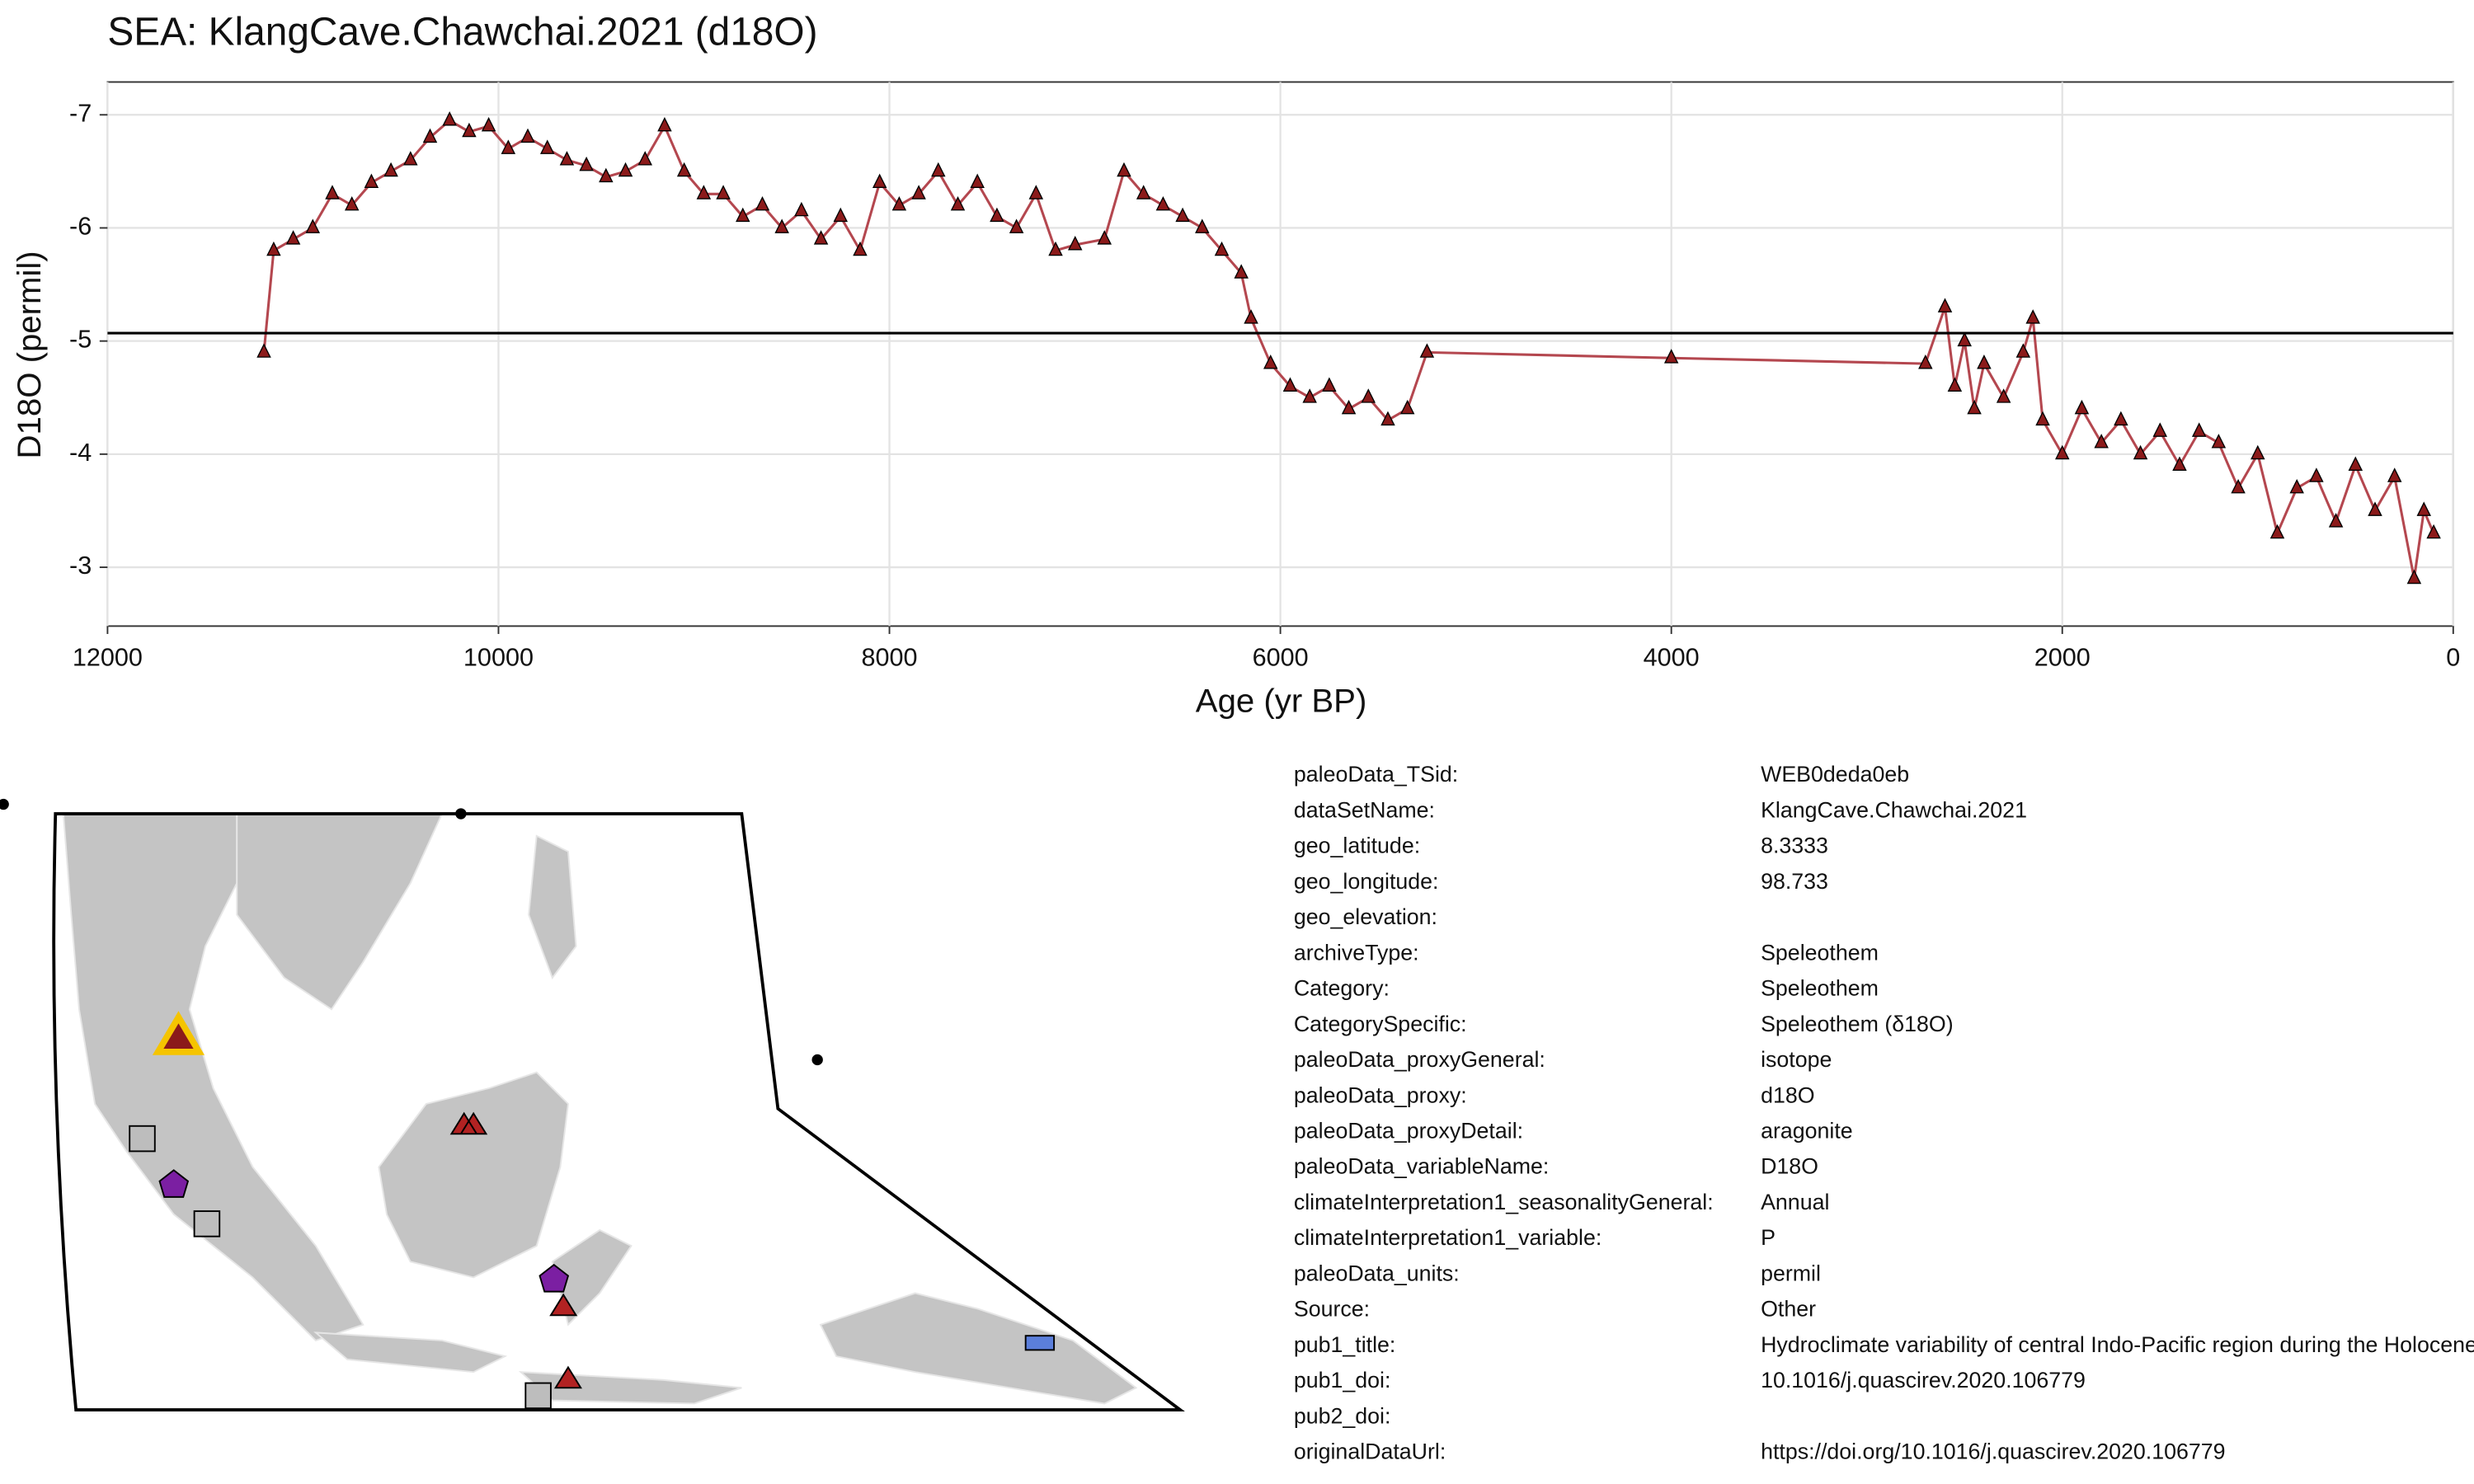  Describe the element at coordinates (1364, 809) in the screenshot. I see `metadata-key: dataSetName:` at that location.